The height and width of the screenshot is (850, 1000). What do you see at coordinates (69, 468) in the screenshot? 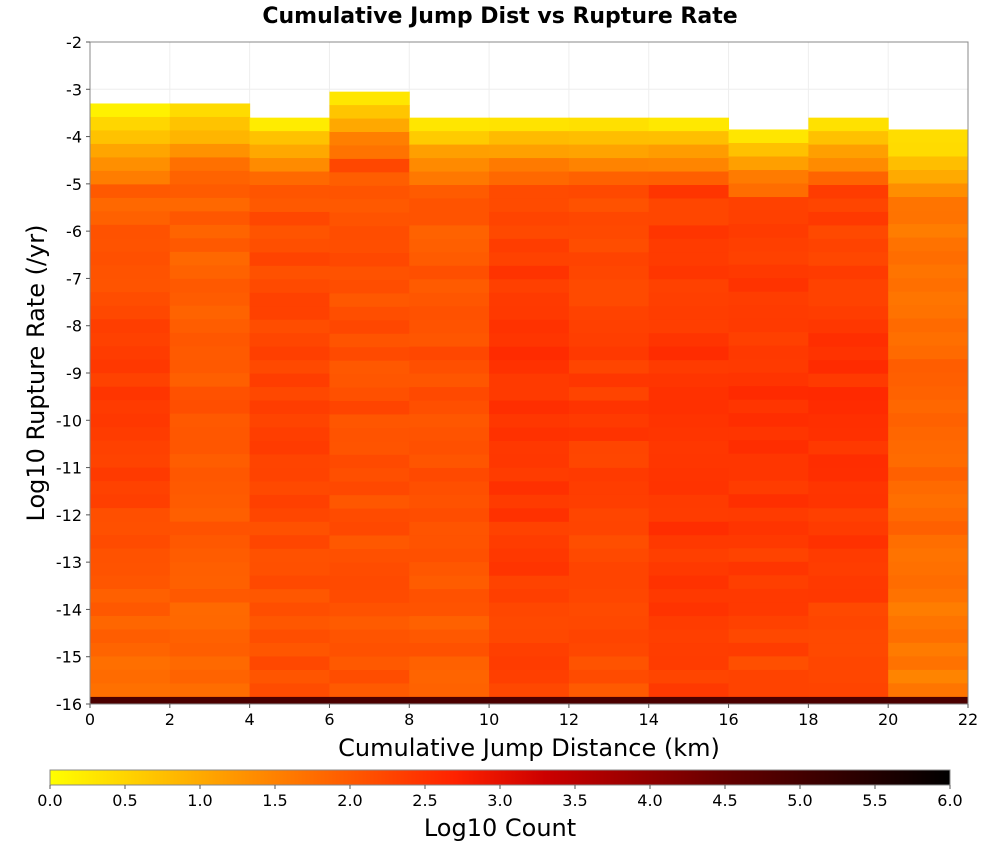
I see `y-tick-label: -11` at bounding box center [69, 468].